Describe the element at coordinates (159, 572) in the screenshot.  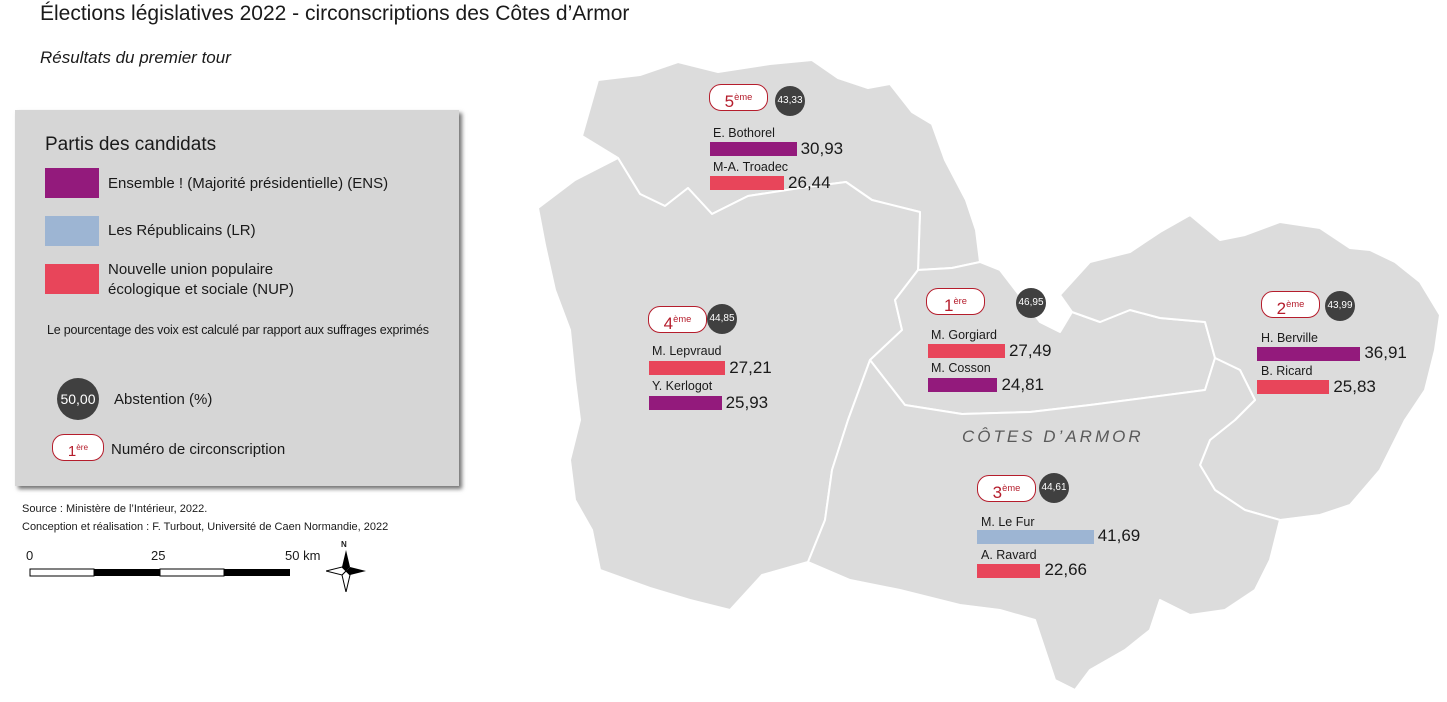
I see `scale-bar` at that location.